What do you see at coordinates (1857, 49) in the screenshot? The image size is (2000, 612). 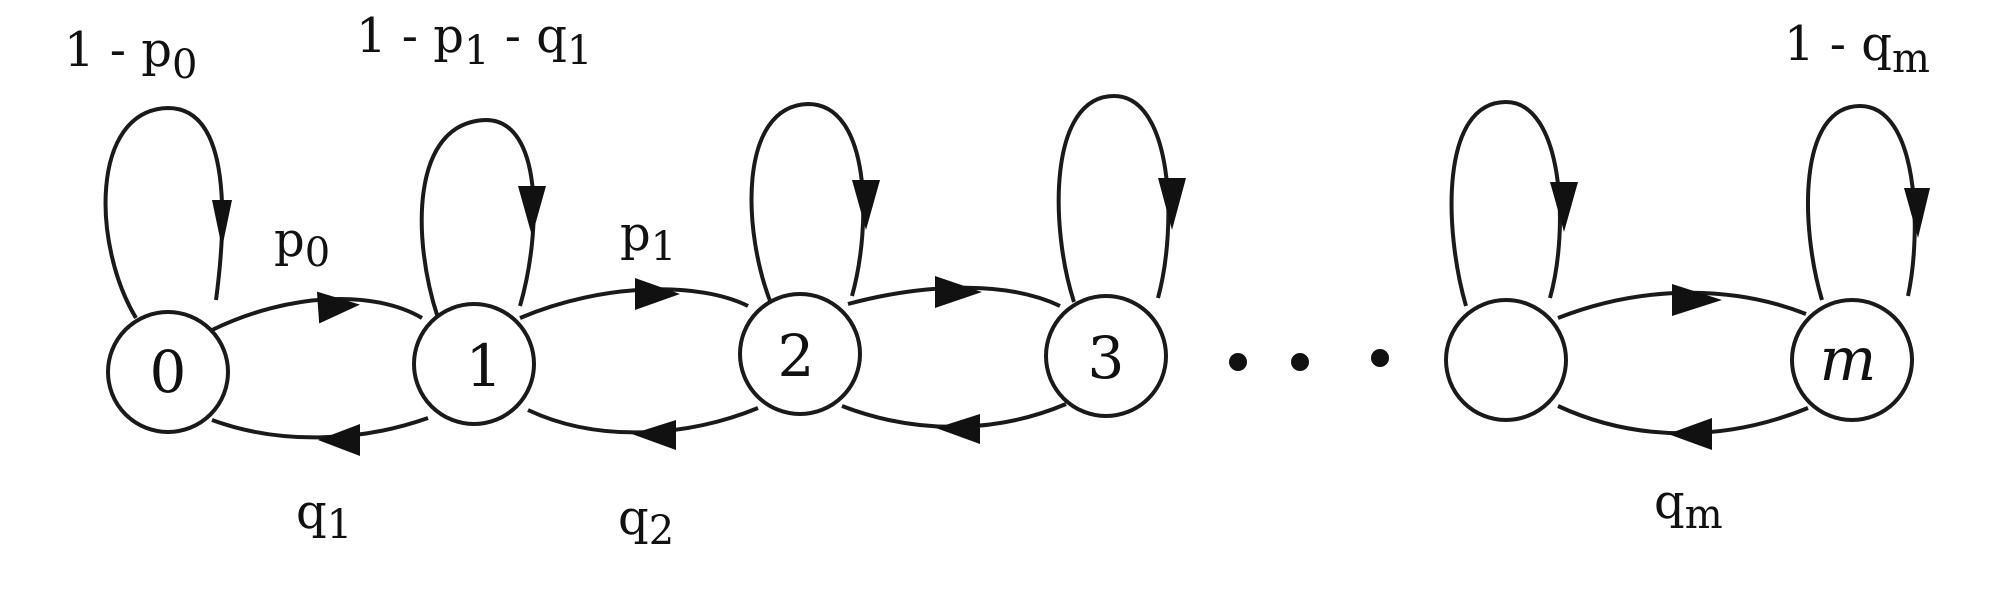 I see `self-loop-m-label: 1 - qm` at bounding box center [1857, 49].